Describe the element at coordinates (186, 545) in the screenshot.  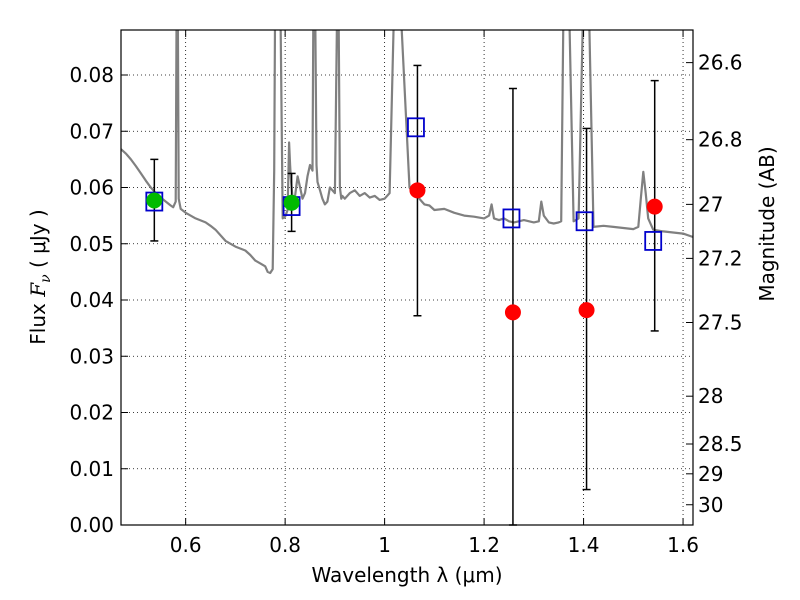
I see `x-tick-label: 0.6` at that location.